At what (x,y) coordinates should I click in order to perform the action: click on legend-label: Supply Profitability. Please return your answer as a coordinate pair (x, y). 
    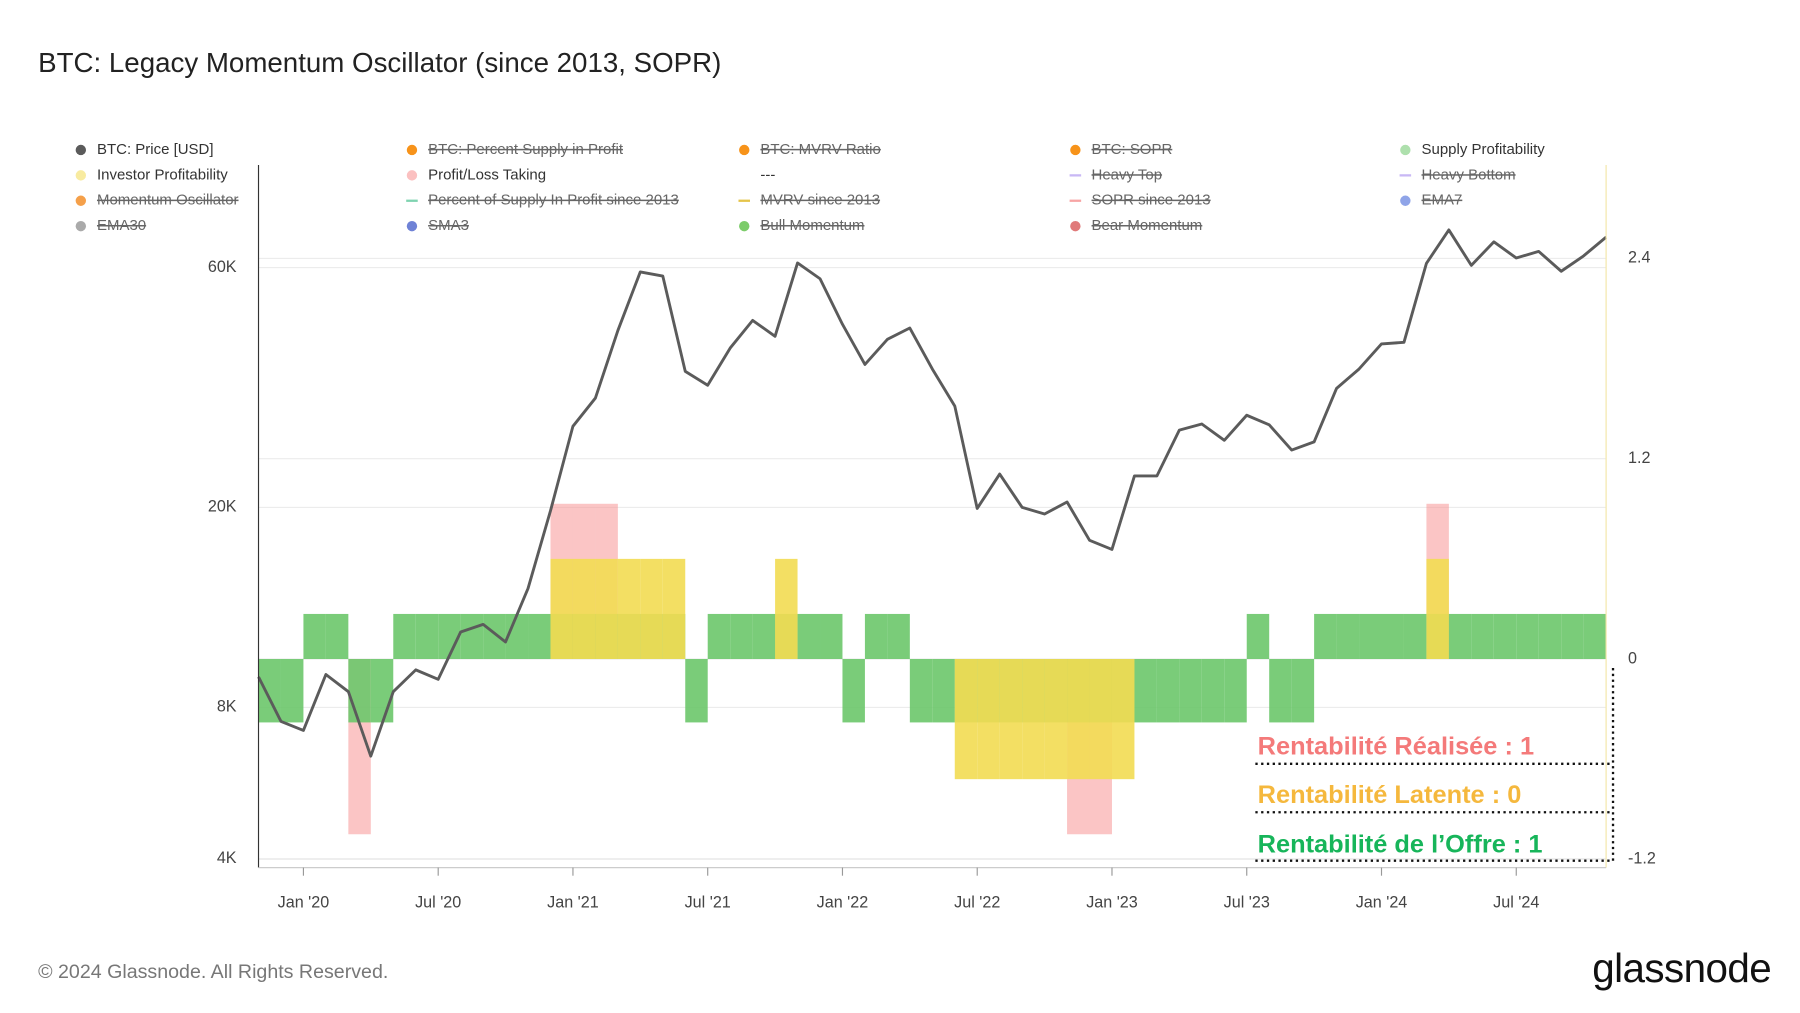
    Looking at the image, I should click on (1483, 149).